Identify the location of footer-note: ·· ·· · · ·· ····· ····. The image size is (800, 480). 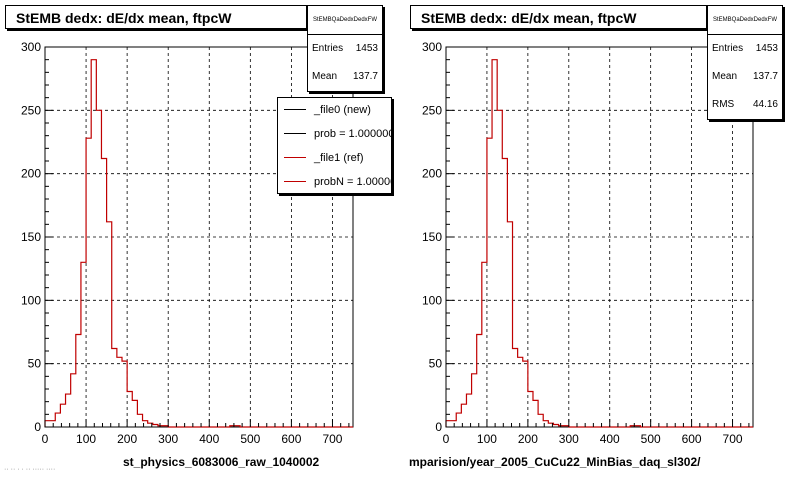
(30, 469).